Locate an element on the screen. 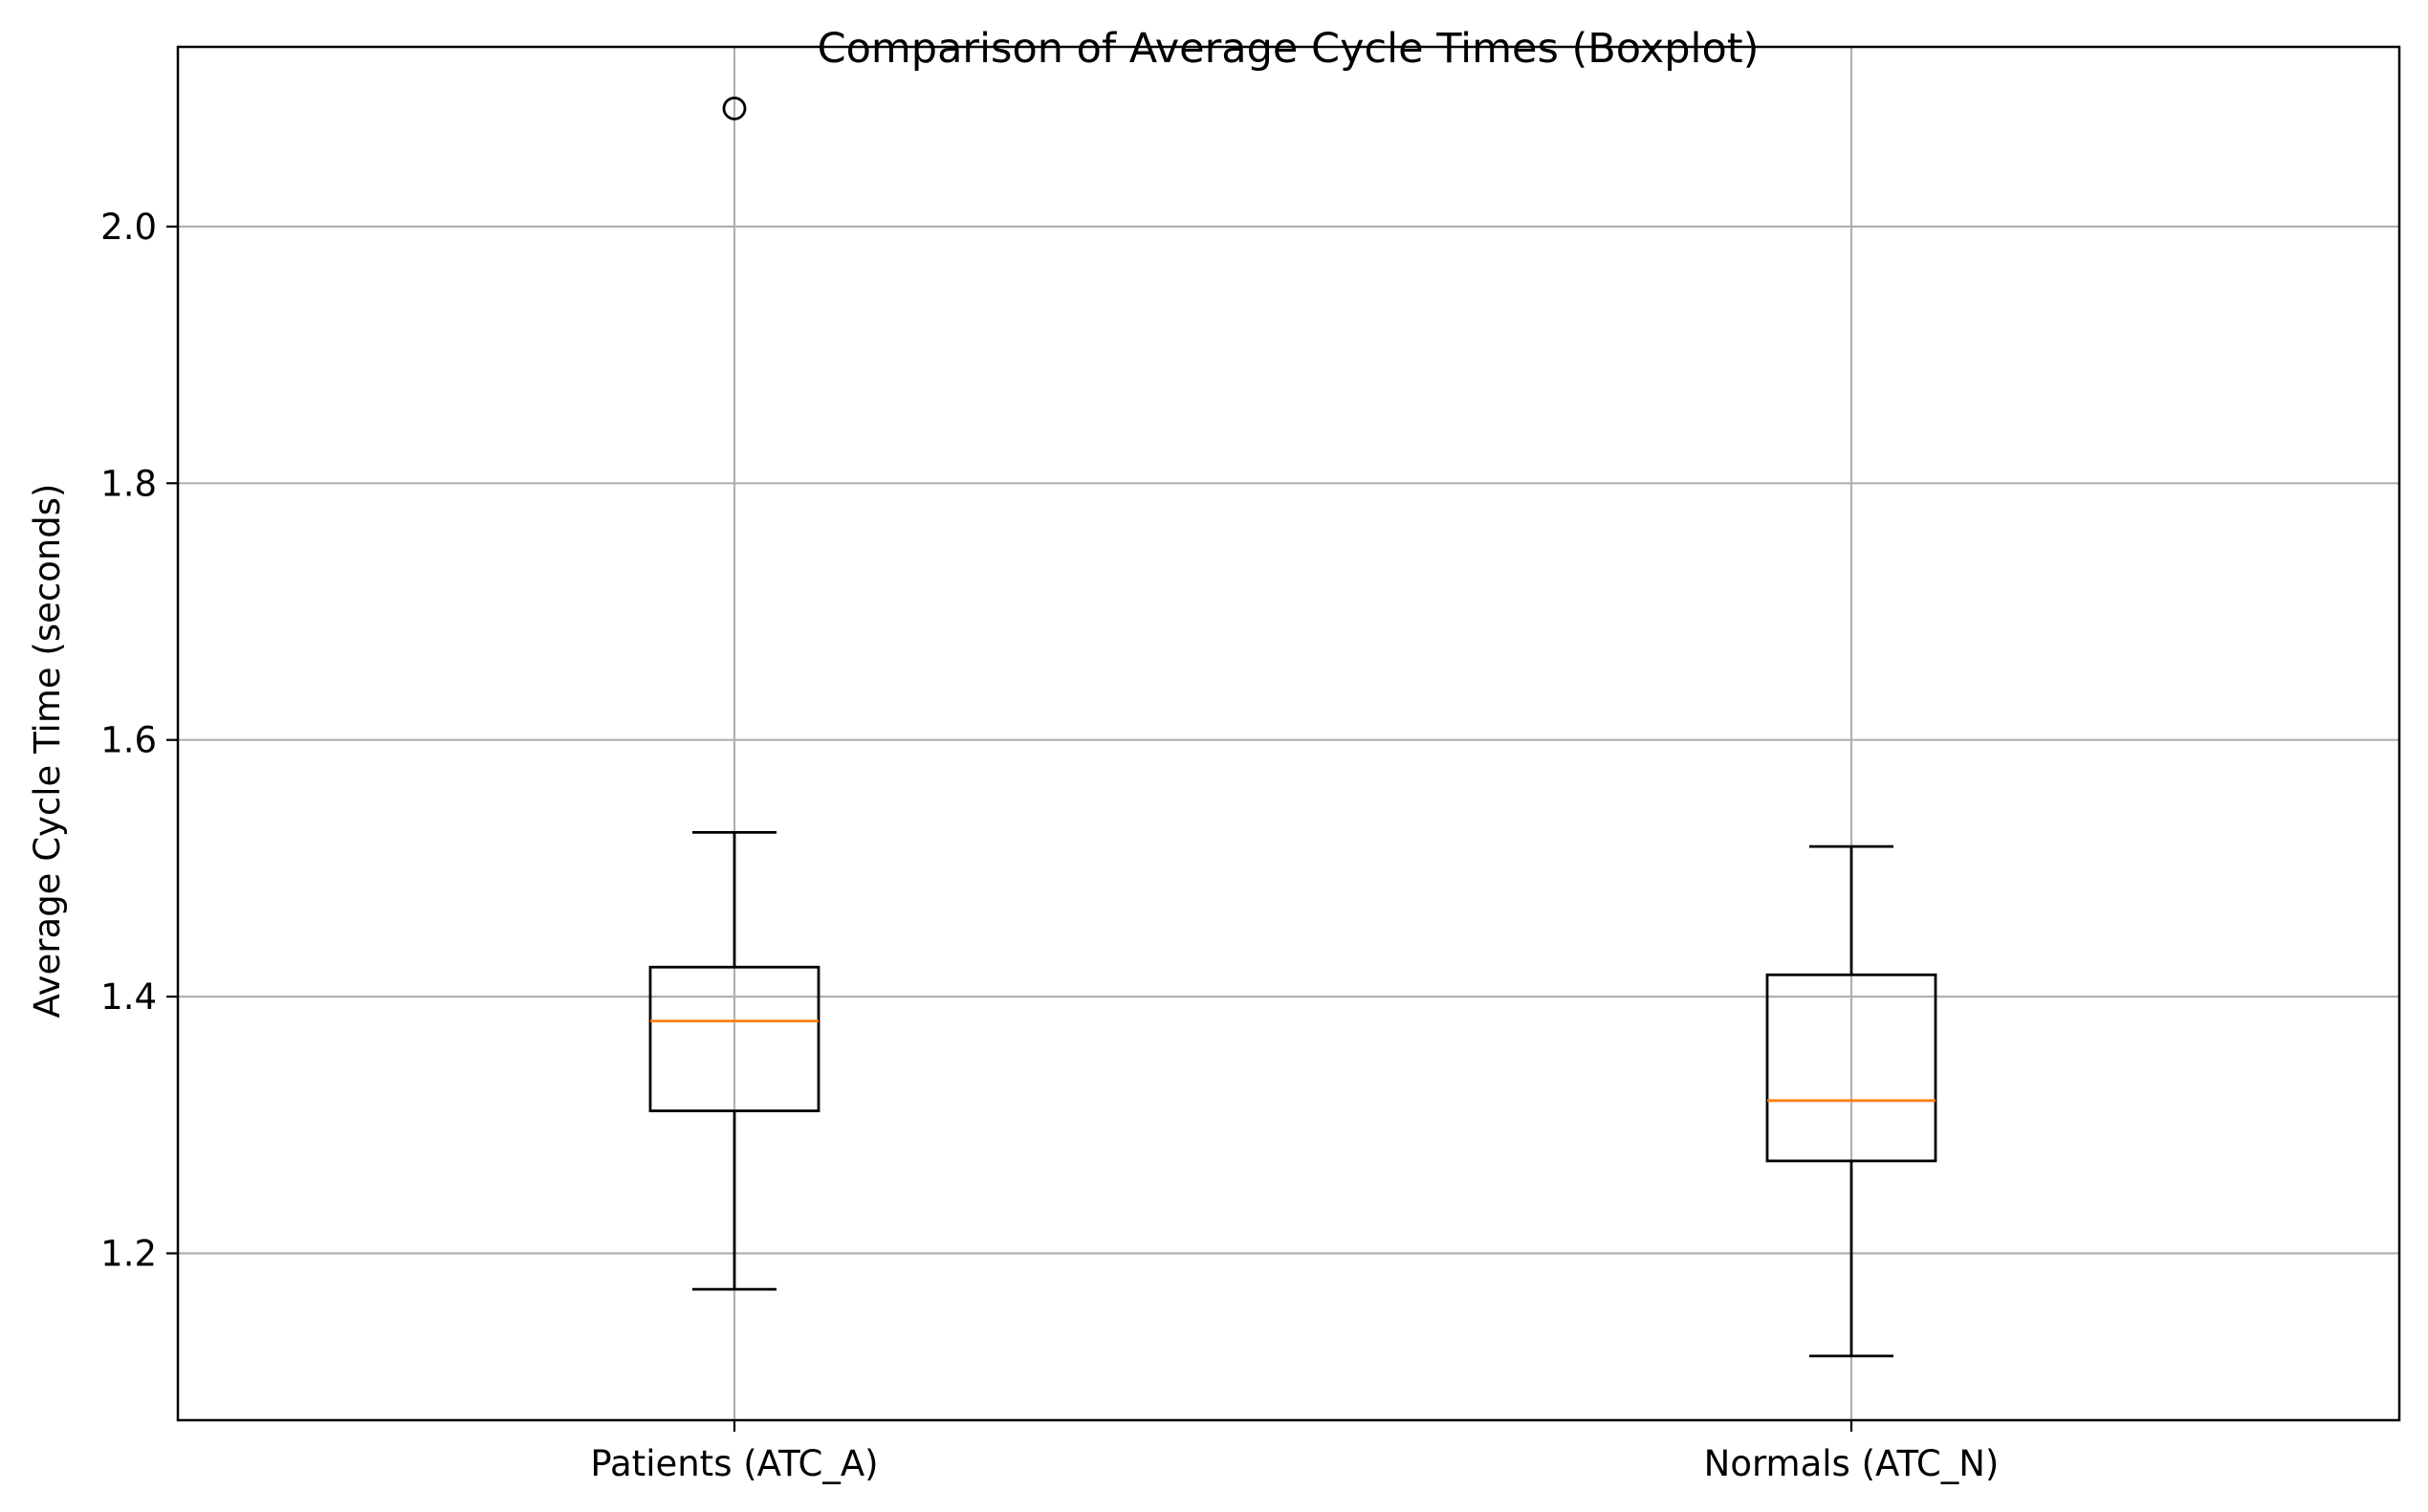 This screenshot has width=2428, height=1512. y-axis-label: Average Cycle Time (seconds) is located at coordinates (47, 751).